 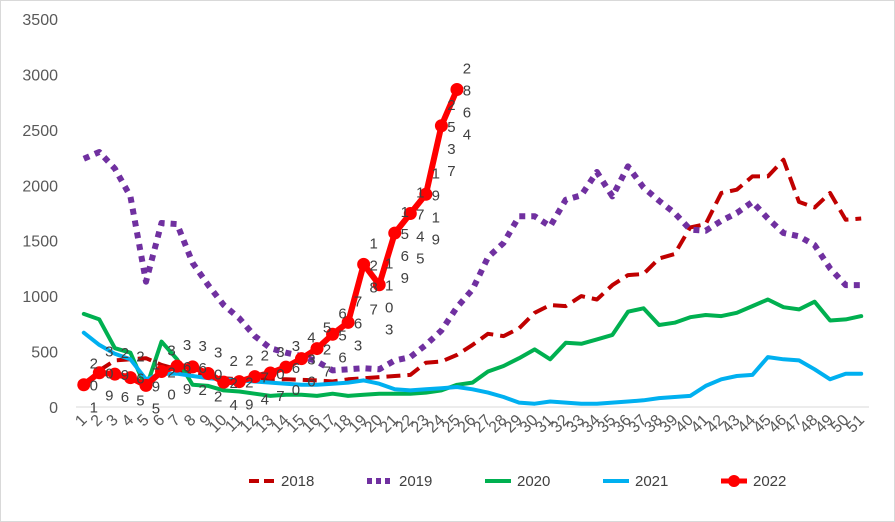 I want to click on data-label-2022: 7 6 3, so click(x=358, y=323).